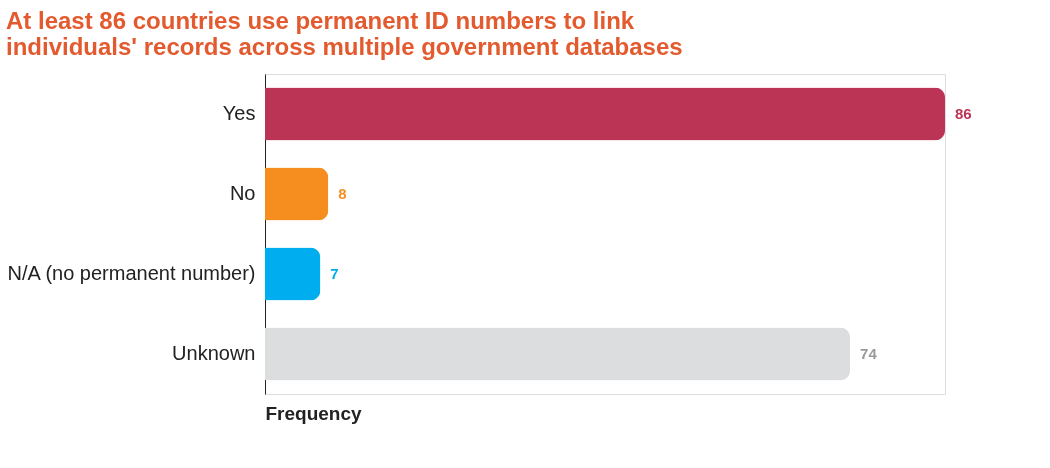 The height and width of the screenshot is (468, 1050). What do you see at coordinates (342, 193) in the screenshot?
I see `data-label: 8` at bounding box center [342, 193].